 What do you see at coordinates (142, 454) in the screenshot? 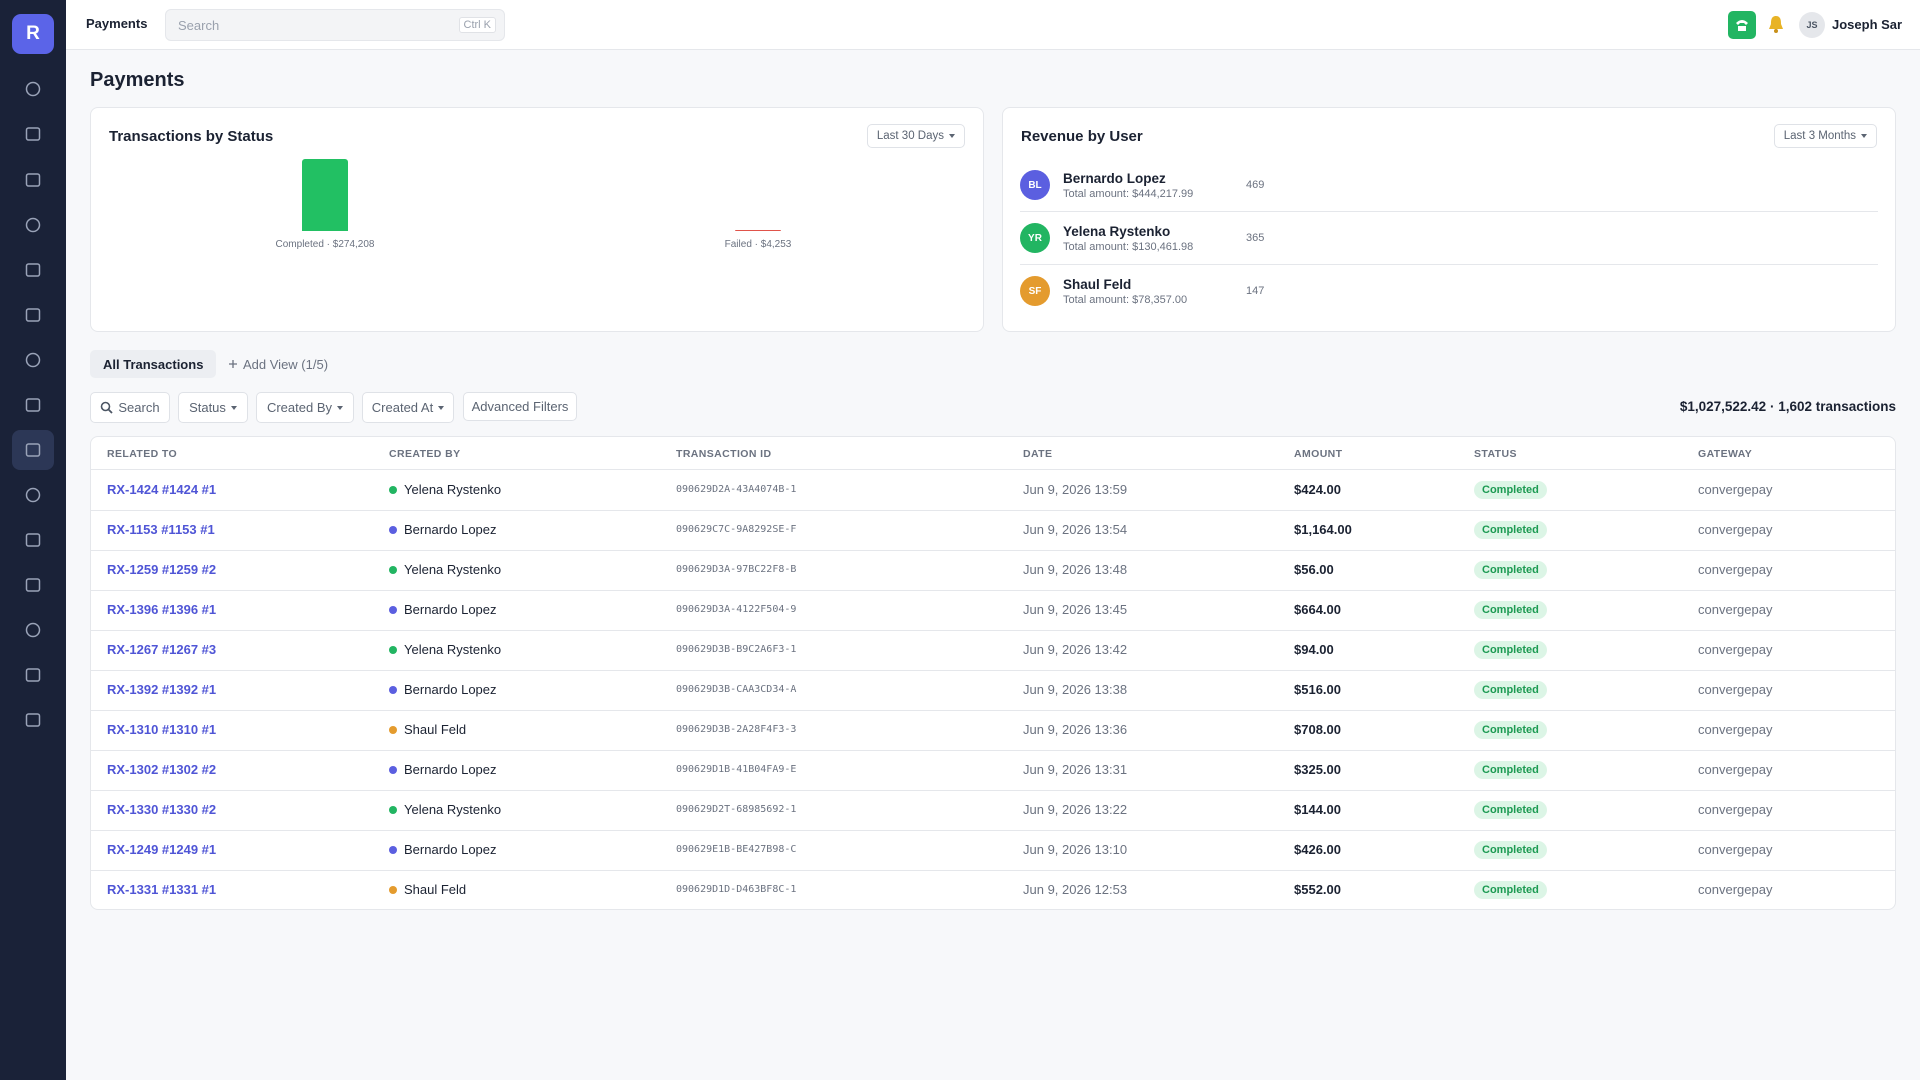
I see `column-header: RELATED TO` at bounding box center [142, 454].